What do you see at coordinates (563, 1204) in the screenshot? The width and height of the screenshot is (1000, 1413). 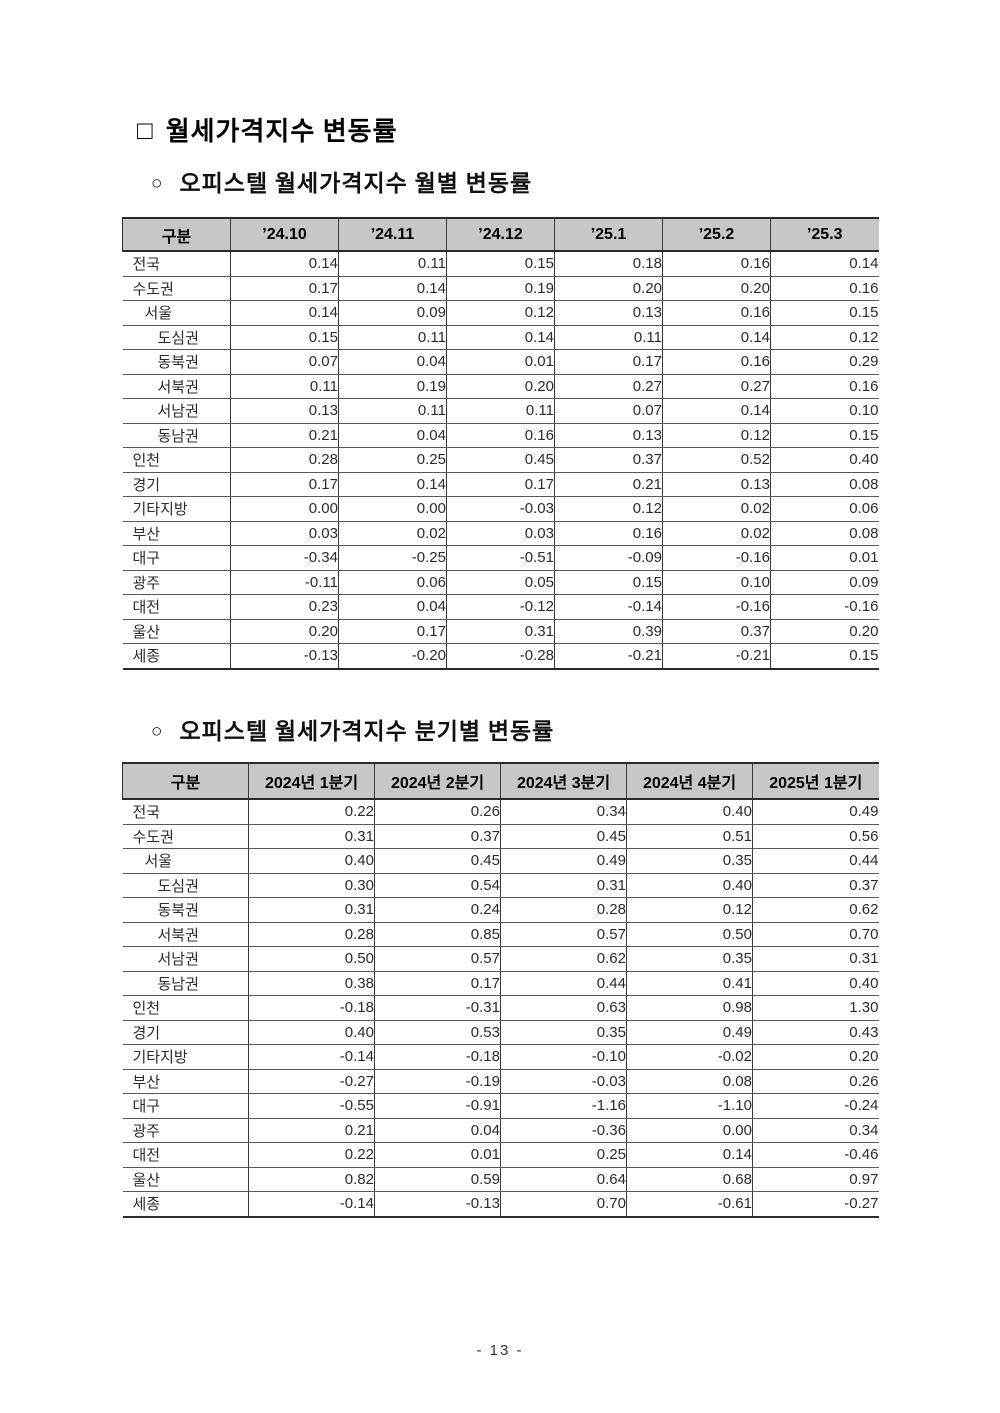 I see `value-cell: 0.70` at bounding box center [563, 1204].